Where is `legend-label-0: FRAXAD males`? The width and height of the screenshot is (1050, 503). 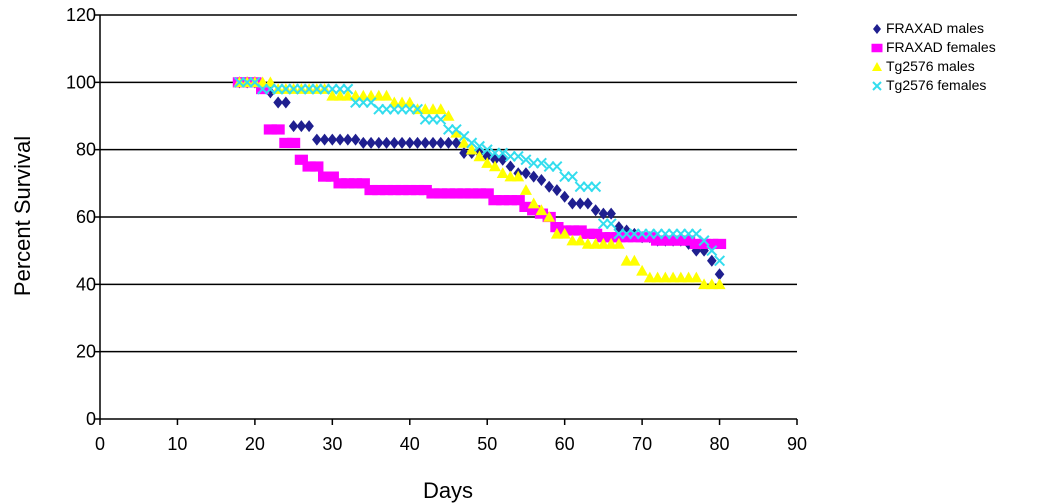 legend-label-0: FRAXAD males is located at coordinates (935, 28).